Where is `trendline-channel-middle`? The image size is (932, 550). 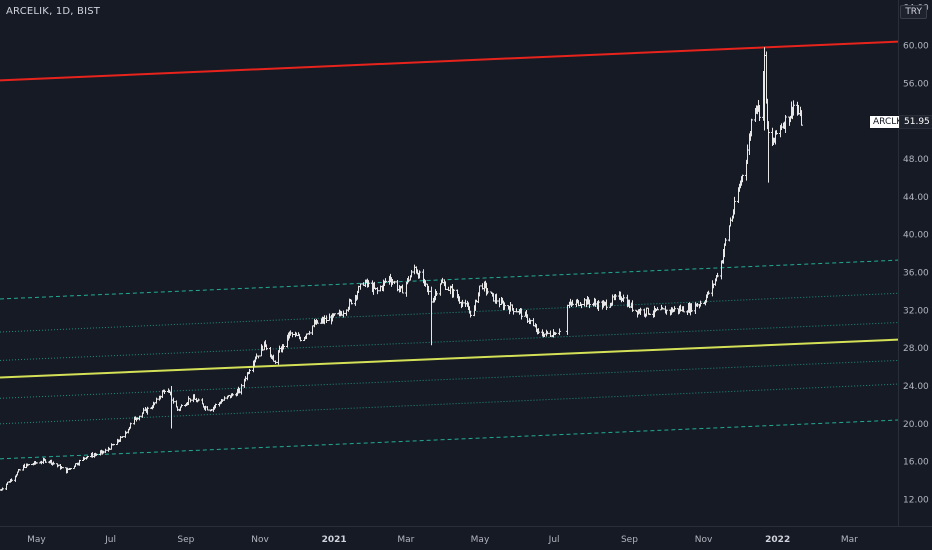 trendline-channel-middle is located at coordinates (449, 358).